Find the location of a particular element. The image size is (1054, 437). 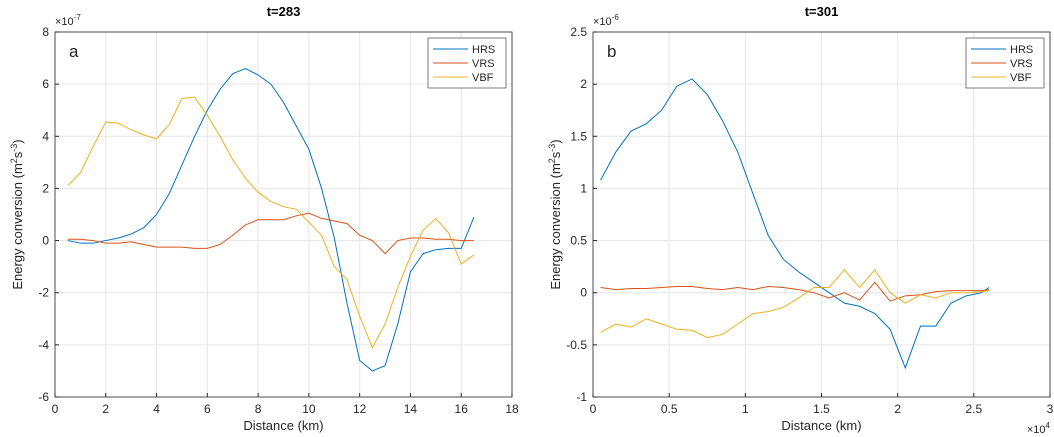

y-tick-label: 4 is located at coordinates (45, 136).